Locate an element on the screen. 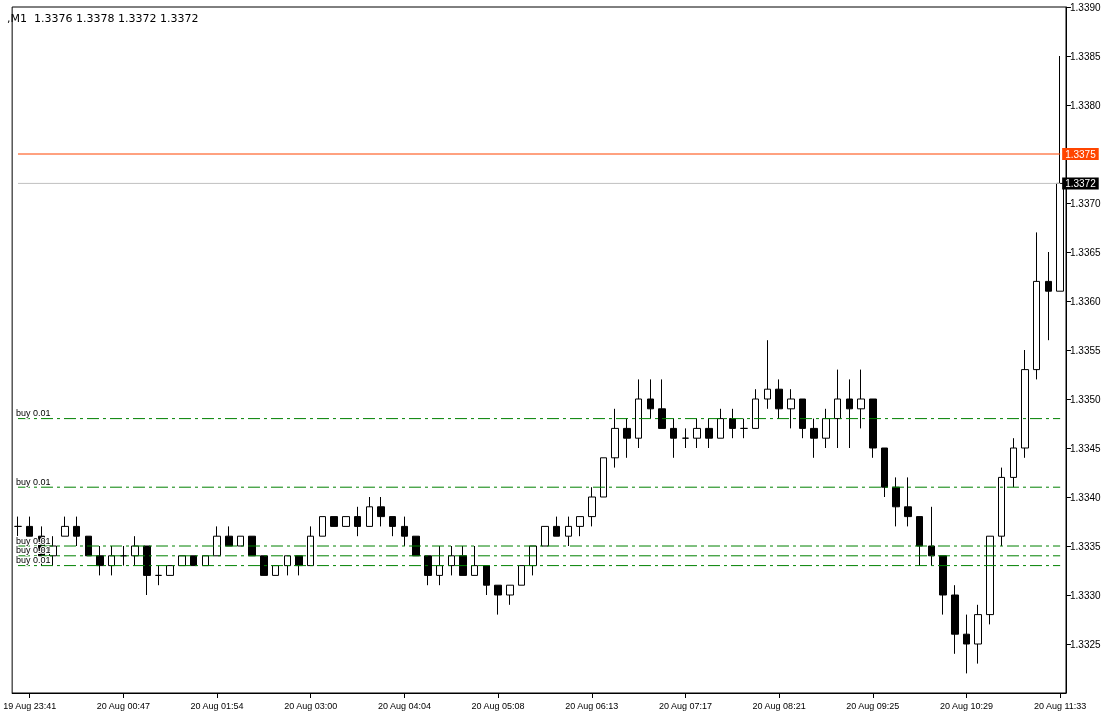  x-tick-label: 20 Aug 11:33 is located at coordinates (1060, 705).